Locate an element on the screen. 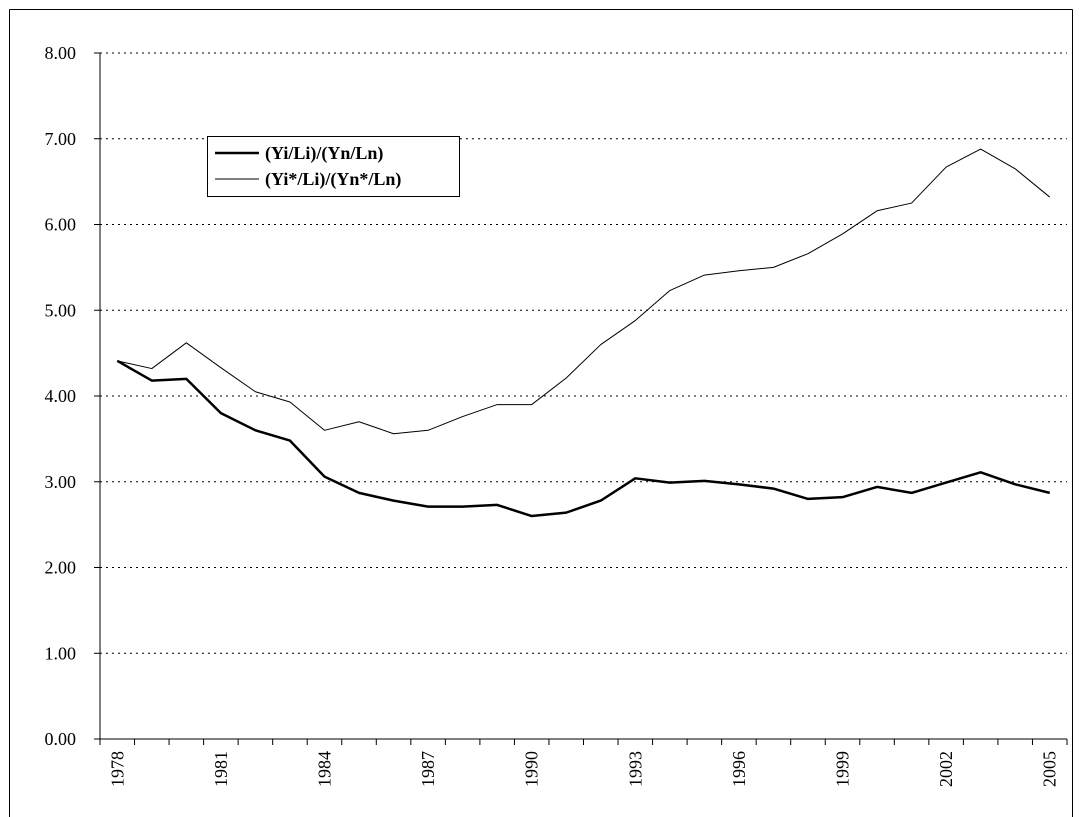 Image resolution: width=1082 pixels, height=817 pixels. legend-label: (Yi*/Li)/(Yn*/Ln) is located at coordinates (333, 179).